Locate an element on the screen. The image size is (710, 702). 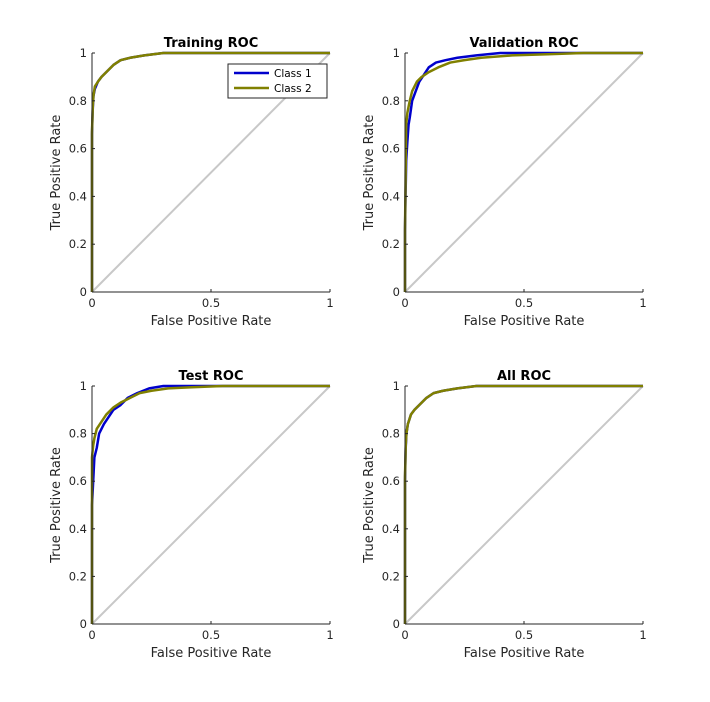
chart-title: Training ROC is located at coordinates (211, 43).